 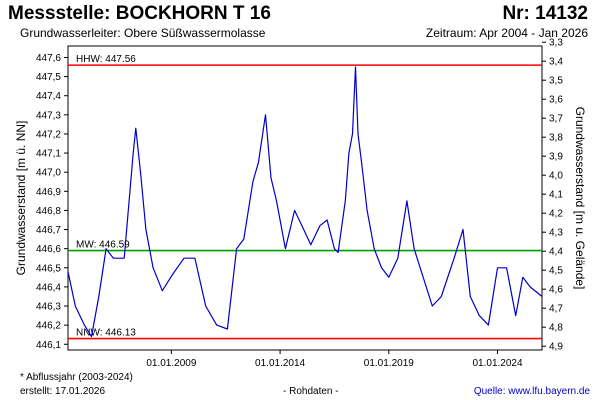 I want to click on y-axis-right-title: Grundwasserstand [m u. Gelände], so click(x=580, y=198).